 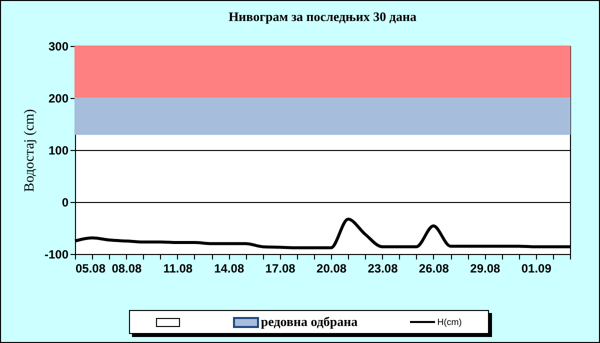 I want to click on legend-label: H(cm), so click(x=449, y=322).